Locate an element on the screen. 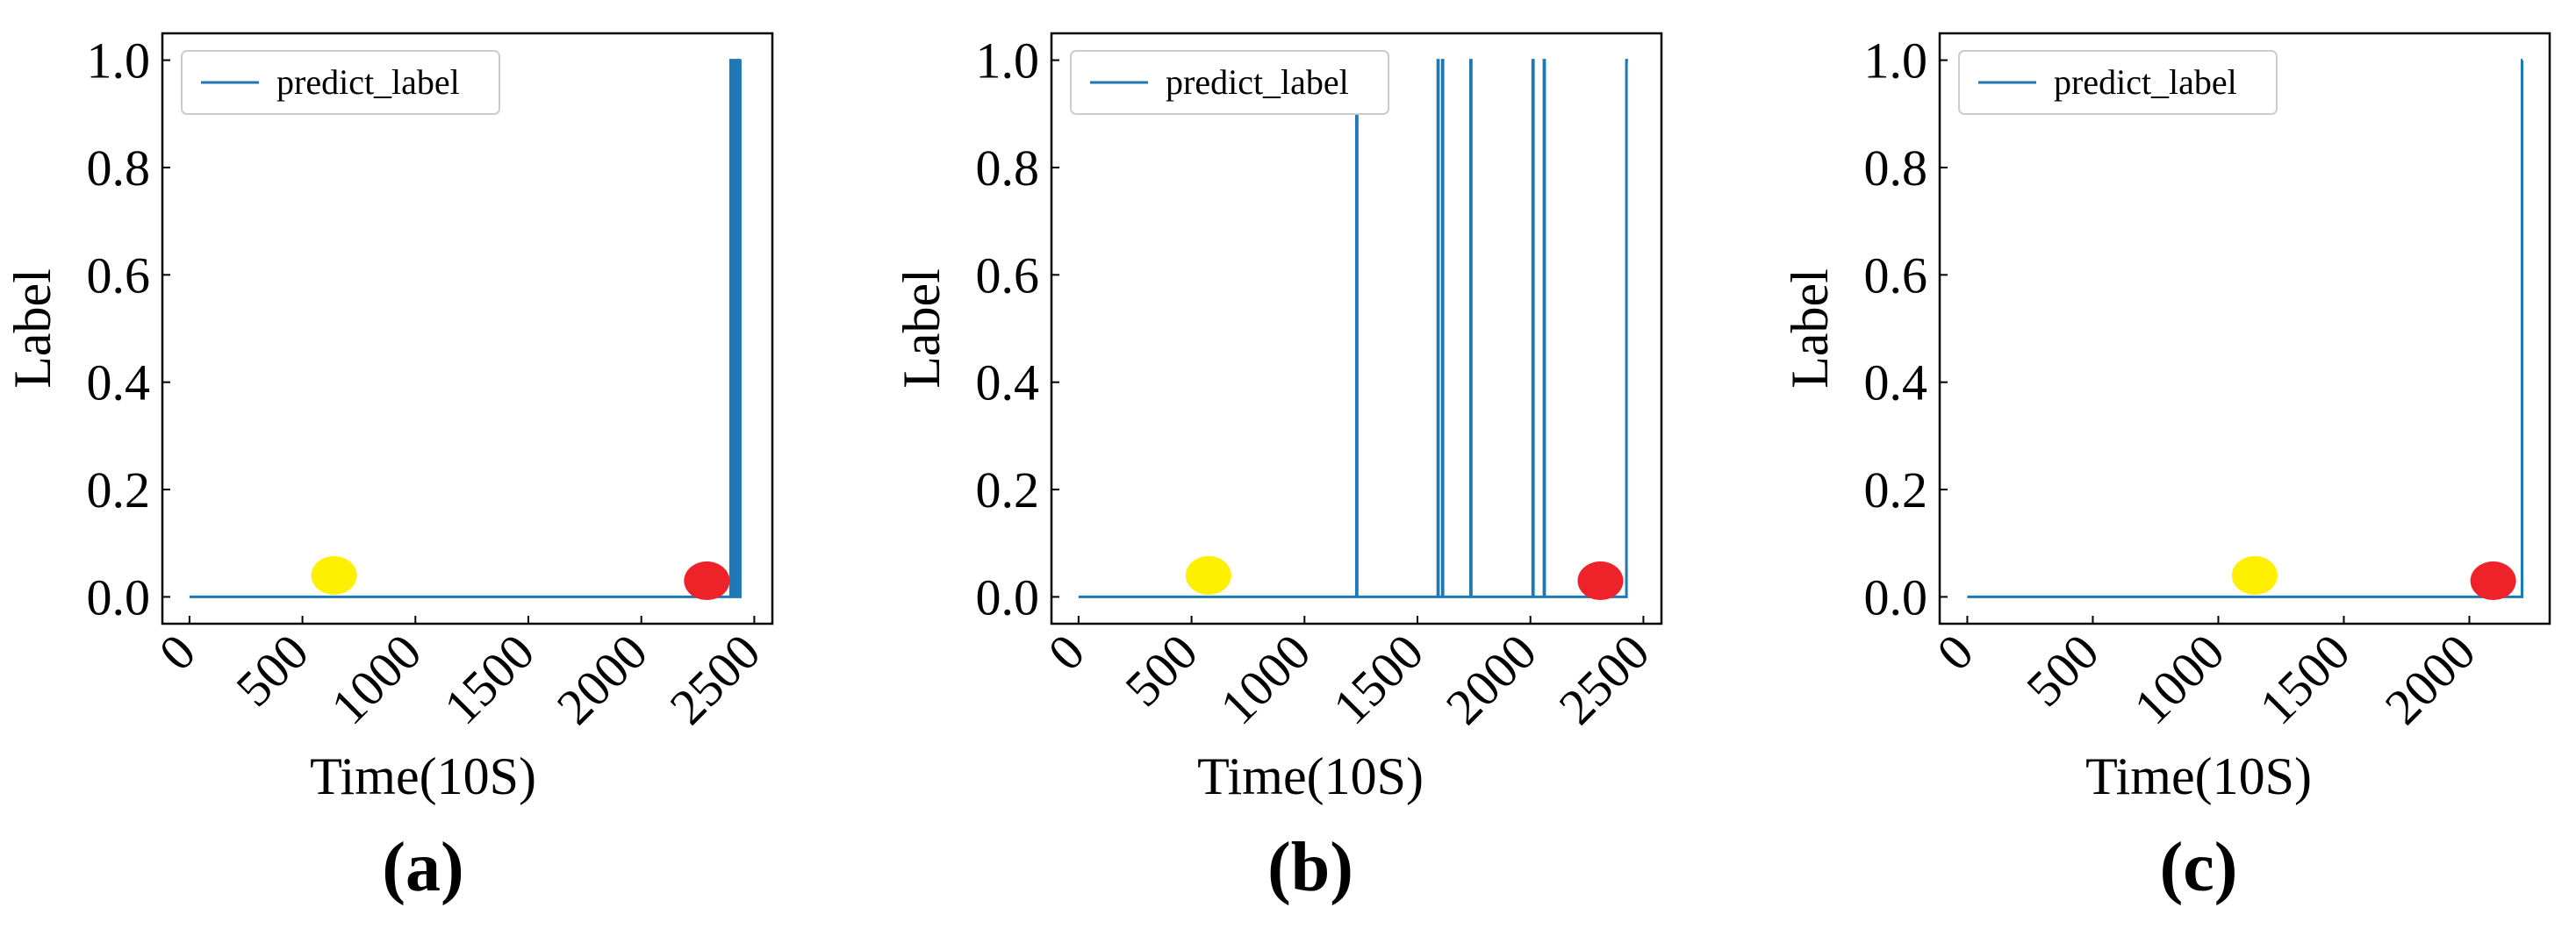  panel-label: (a) is located at coordinates (422, 867).